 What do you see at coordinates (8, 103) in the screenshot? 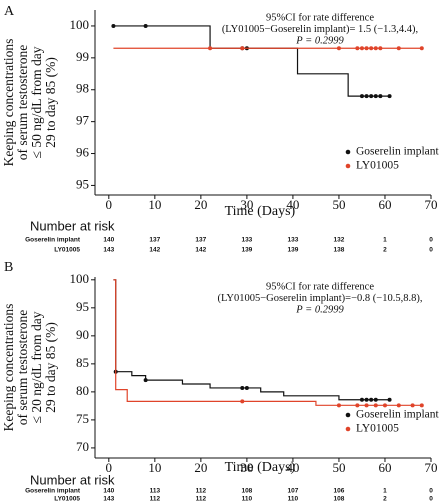
I see `y-label-line: Keeping concentrations` at bounding box center [8, 103].